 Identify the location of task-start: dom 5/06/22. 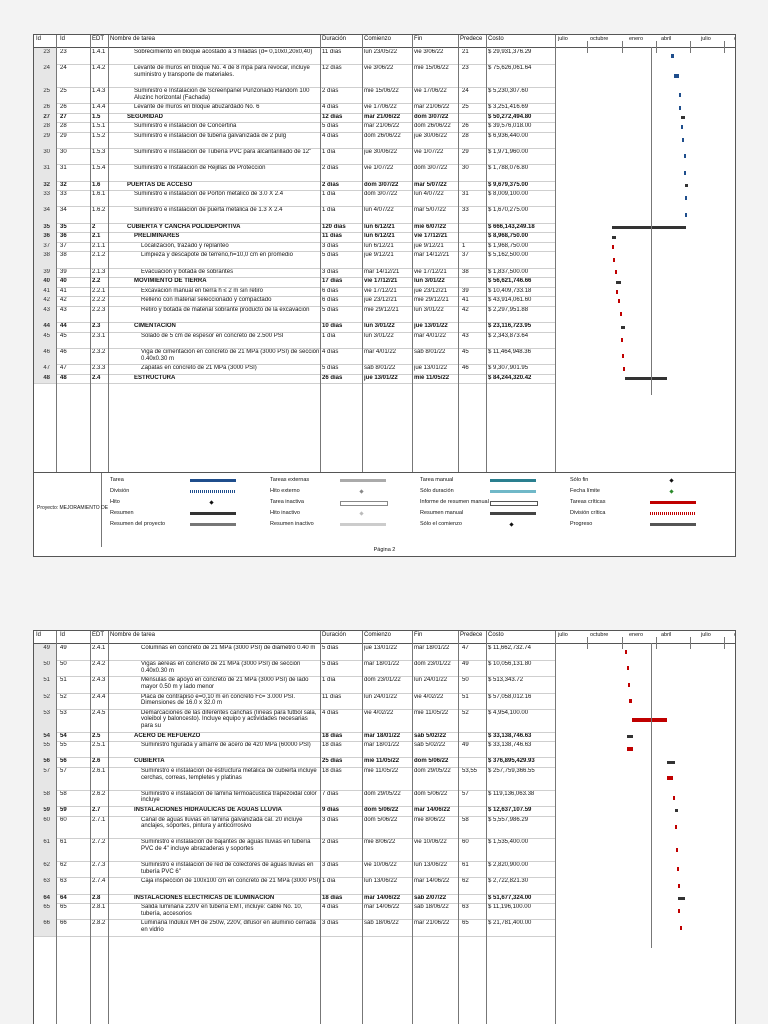
(381, 810).